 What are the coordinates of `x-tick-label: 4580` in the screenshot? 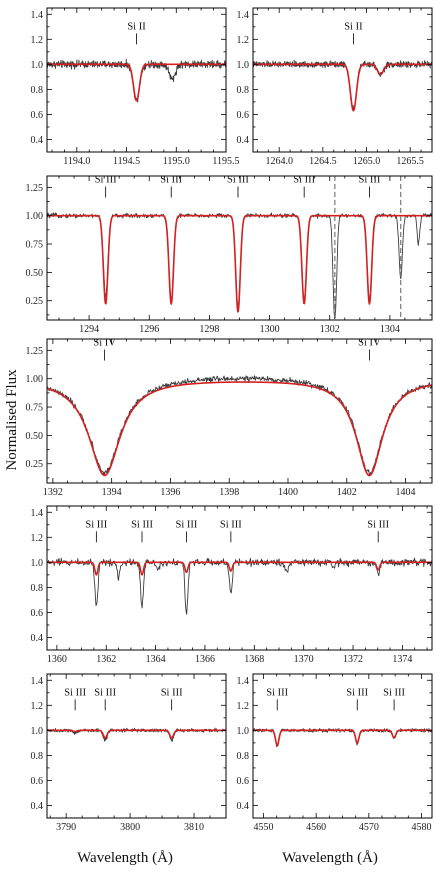 It's located at (421, 827).